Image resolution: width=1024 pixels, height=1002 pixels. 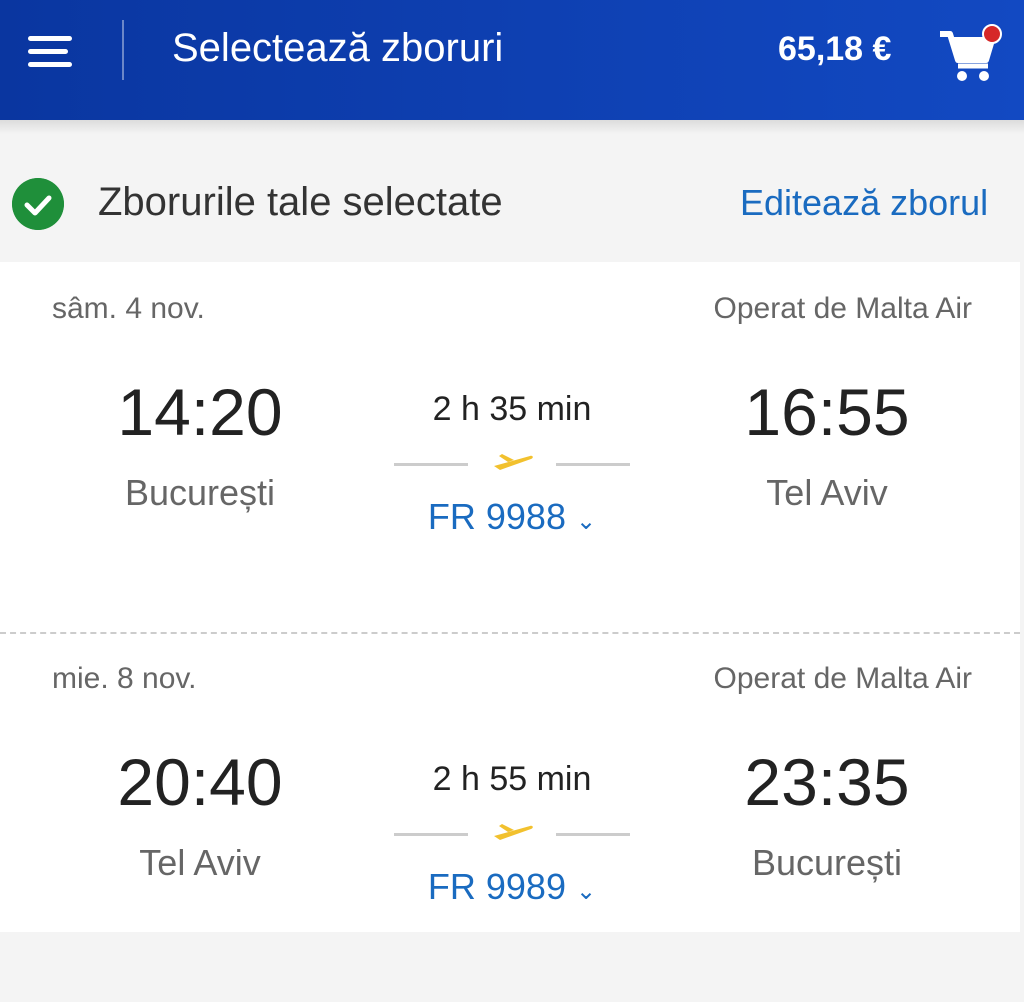 What do you see at coordinates (827, 492) in the screenshot?
I see `arrive-city: Tel Aviv` at bounding box center [827, 492].